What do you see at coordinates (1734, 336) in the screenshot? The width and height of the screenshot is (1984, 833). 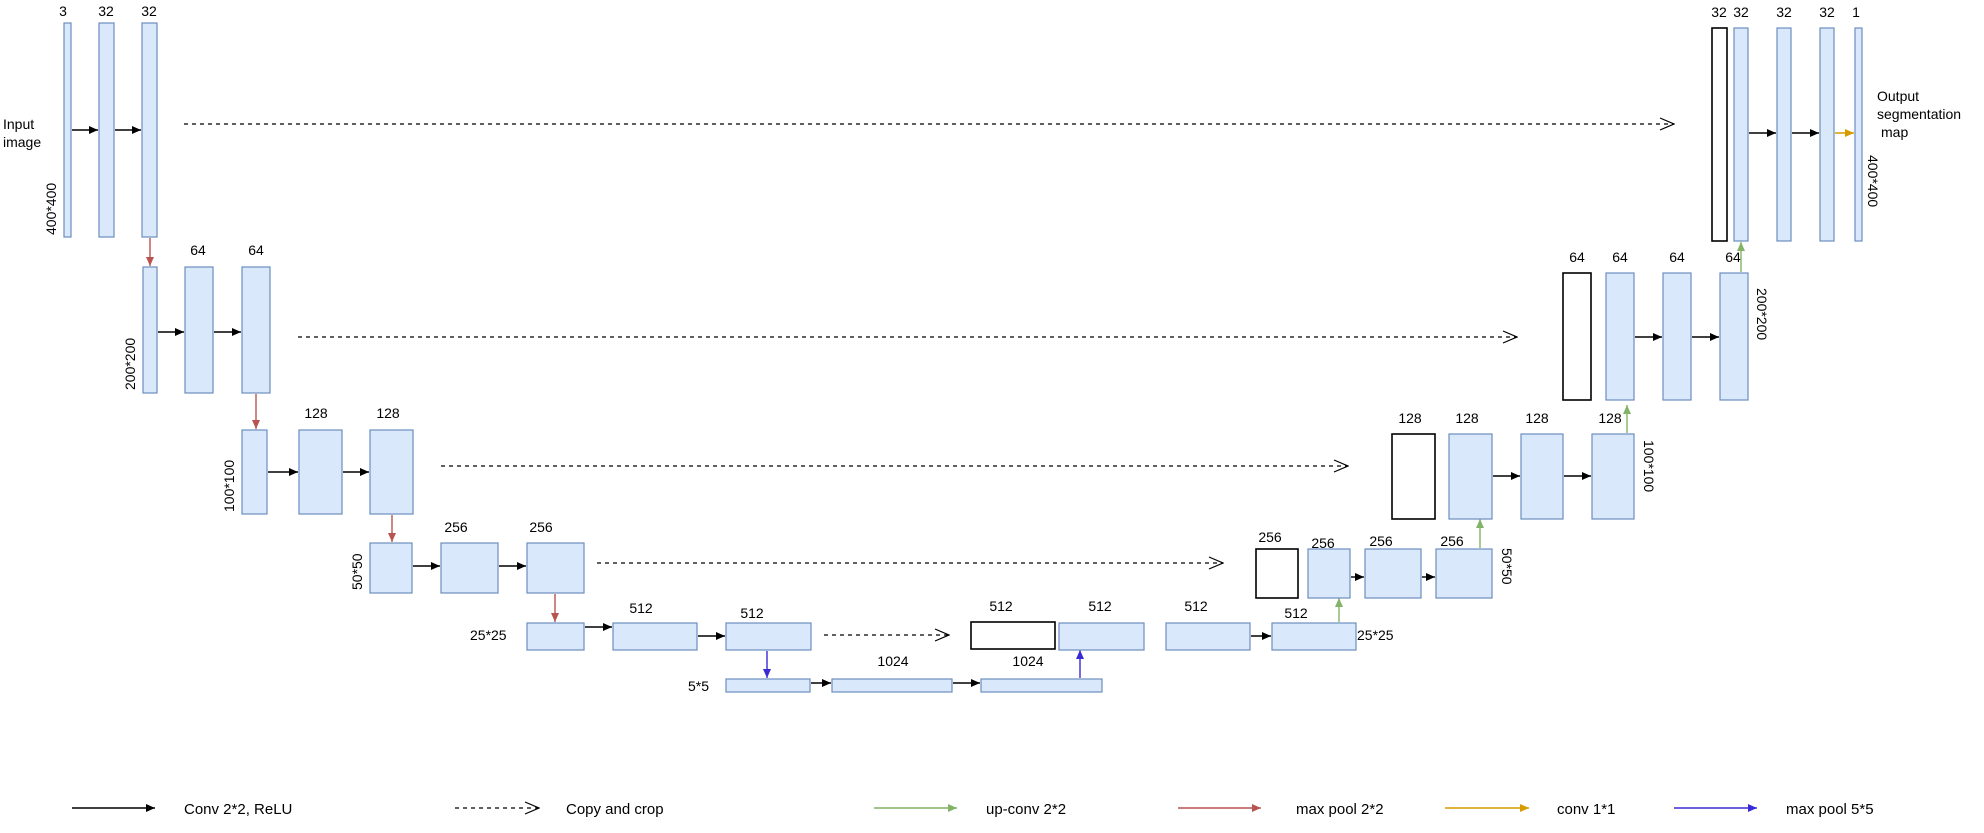 I see `feature-map-dec2-c` at bounding box center [1734, 336].